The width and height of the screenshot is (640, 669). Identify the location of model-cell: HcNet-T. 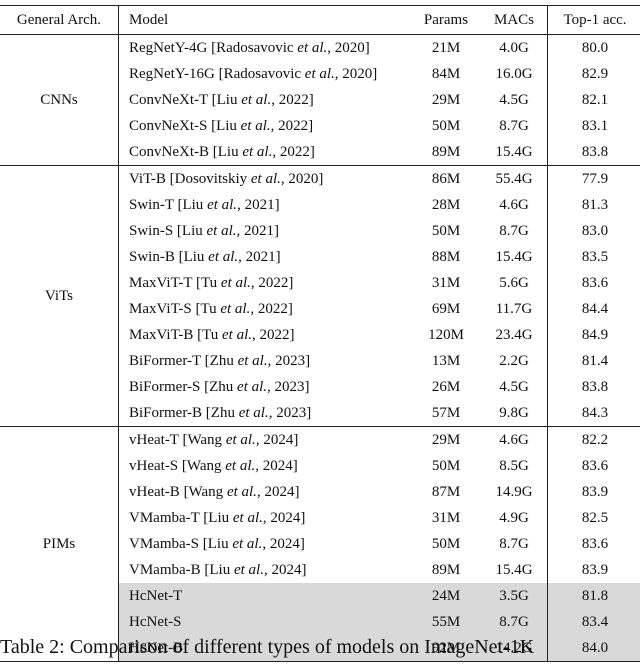
(264, 596).